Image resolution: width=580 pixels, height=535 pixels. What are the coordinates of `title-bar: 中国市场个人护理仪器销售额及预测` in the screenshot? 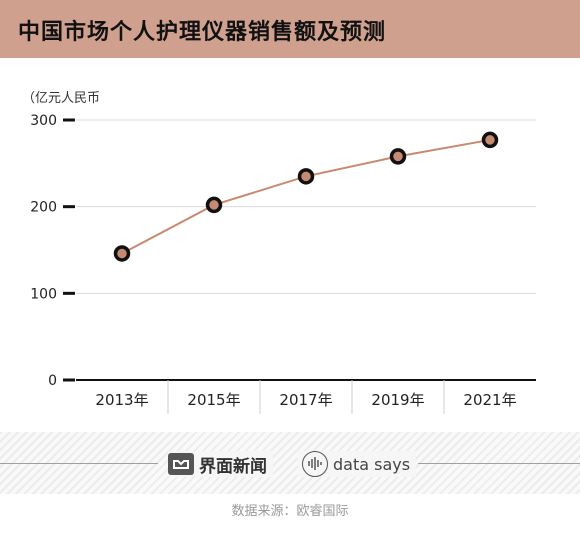 It's located at (290, 29).